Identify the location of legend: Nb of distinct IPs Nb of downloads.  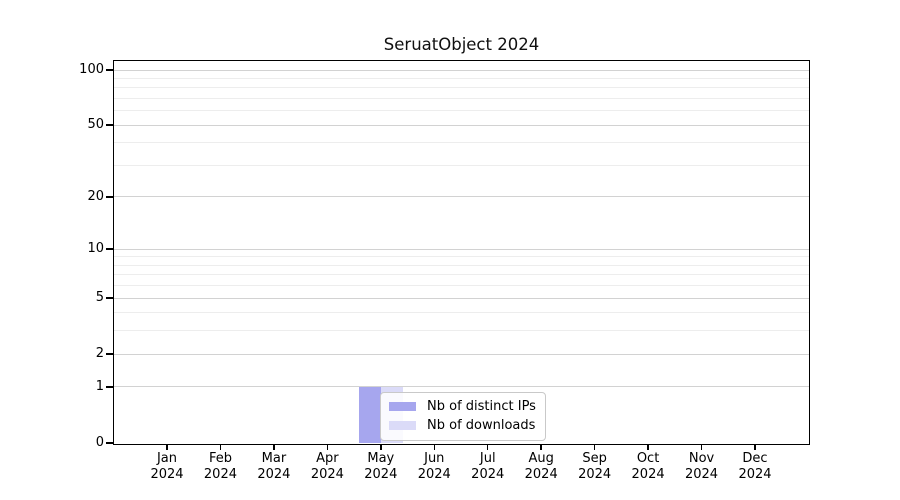
(463, 416).